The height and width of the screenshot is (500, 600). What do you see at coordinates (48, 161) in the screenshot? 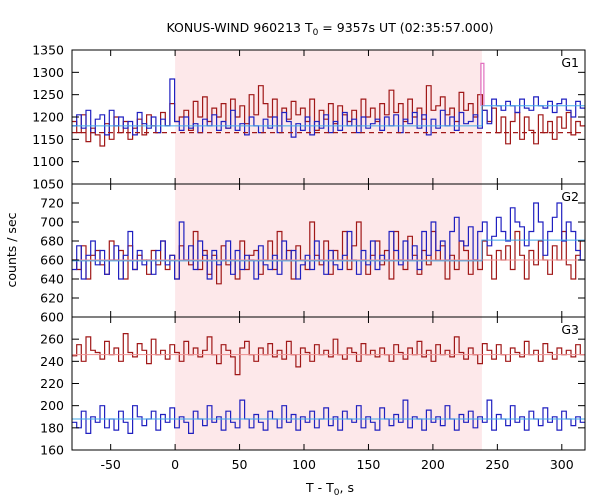
I see `panel-g1-y-tick-label: 1100` at bounding box center [48, 161].